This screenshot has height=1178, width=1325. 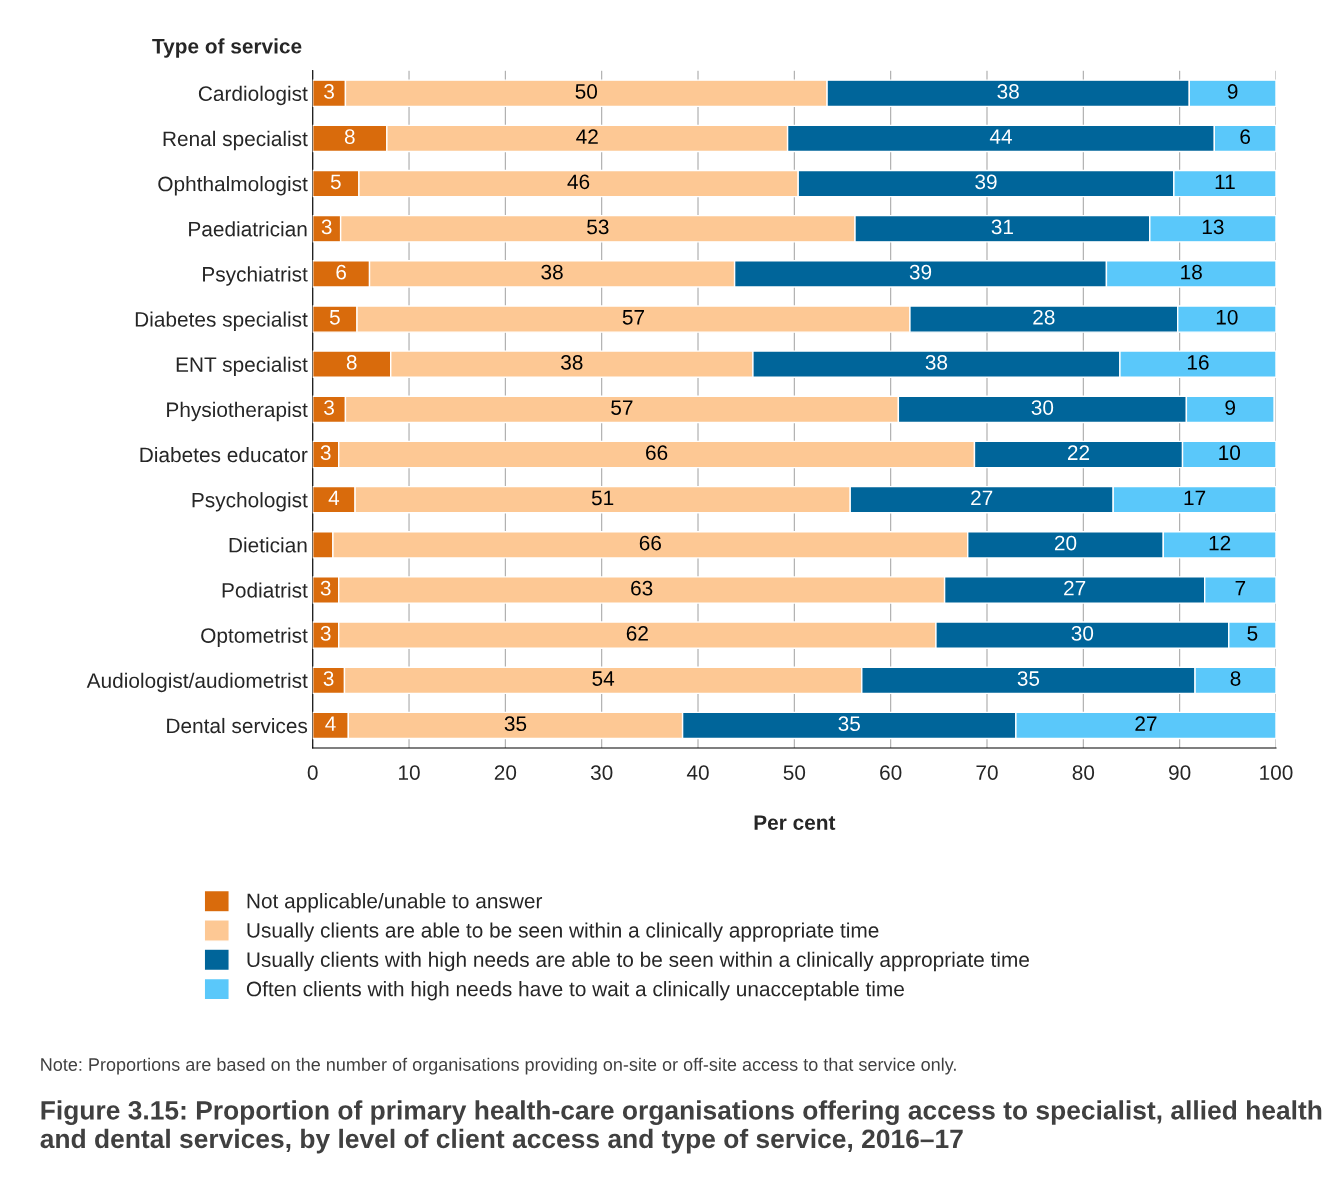 I want to click on y-tick-label: Dietician, so click(x=268, y=545).